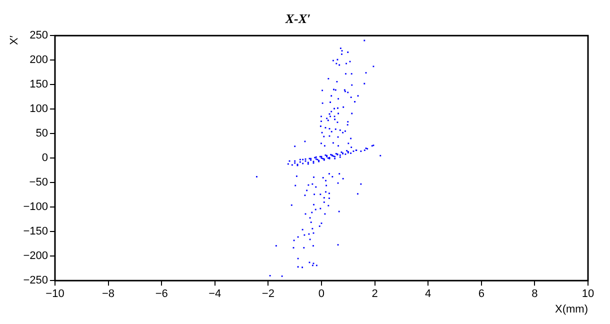  What do you see at coordinates (35, 232) in the screenshot?
I see `y-tick-label: −150` at bounding box center [35, 232].